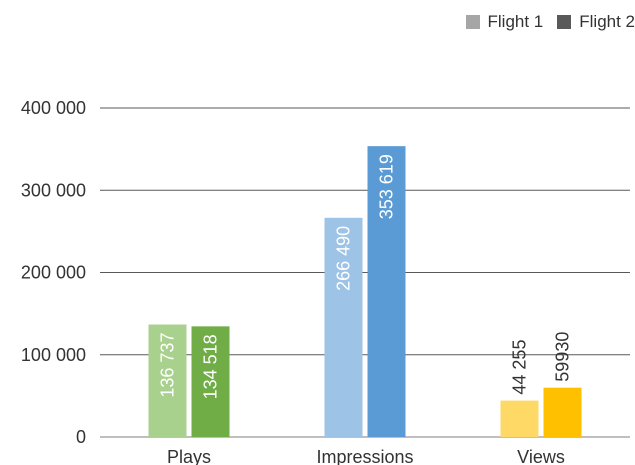  Describe the element at coordinates (53, 273) in the screenshot. I see `y-tick-label: 200 000` at that location.